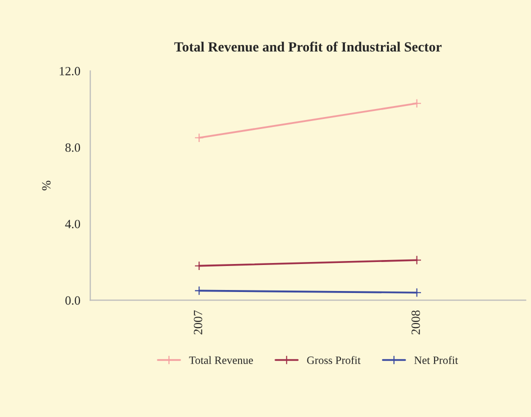 The width and height of the screenshot is (531, 417). I want to click on legend-label: Net Profit, so click(436, 360).